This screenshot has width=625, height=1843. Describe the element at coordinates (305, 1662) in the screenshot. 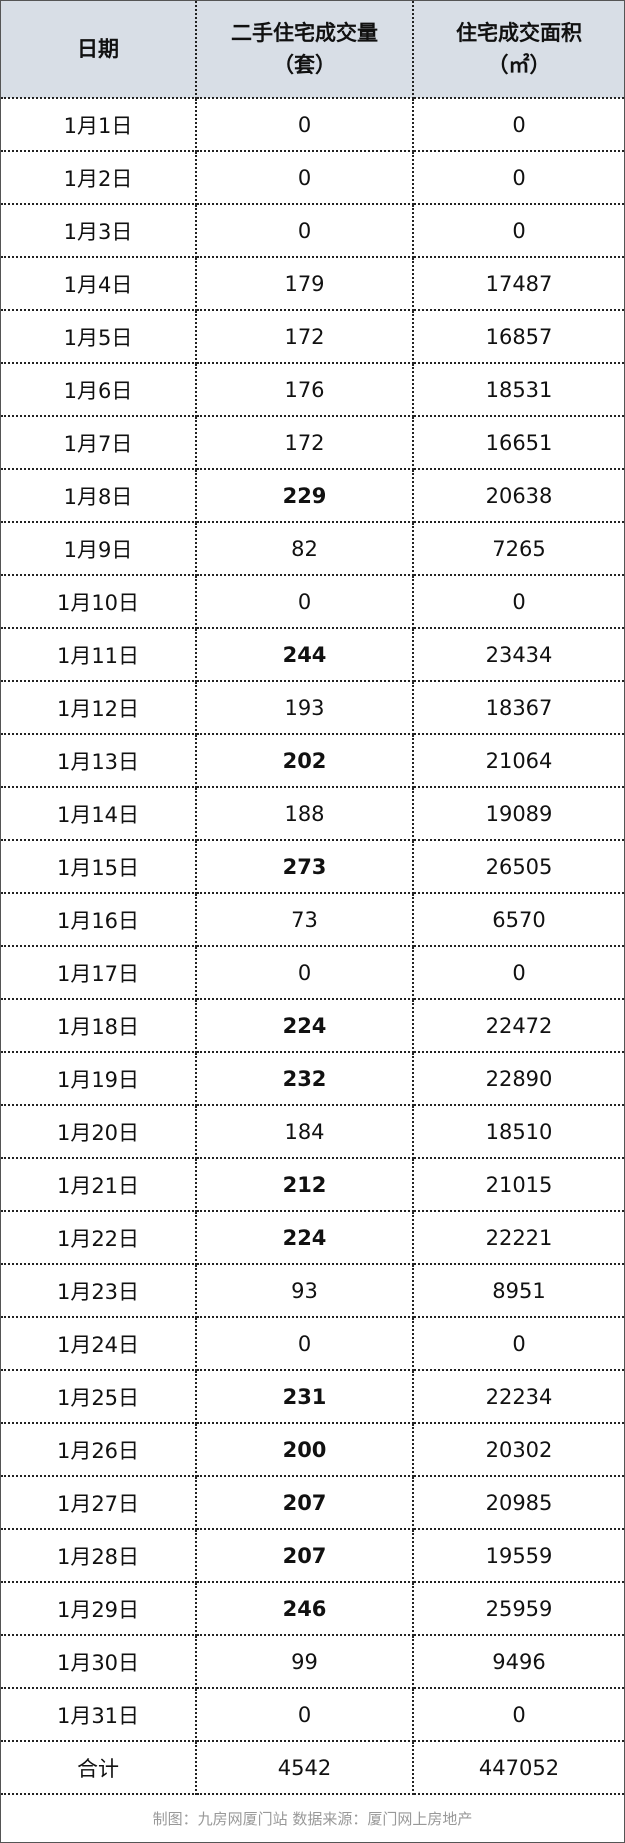

I see `cell-units: 99` at that location.